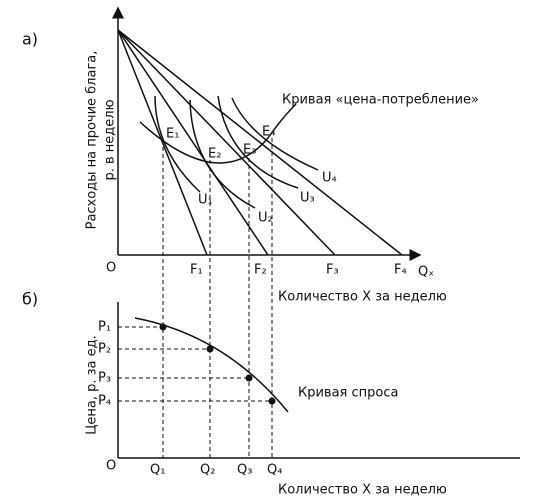  What do you see at coordinates (400, 270) in the screenshot?
I see `intercept-label: F₄` at bounding box center [400, 270].